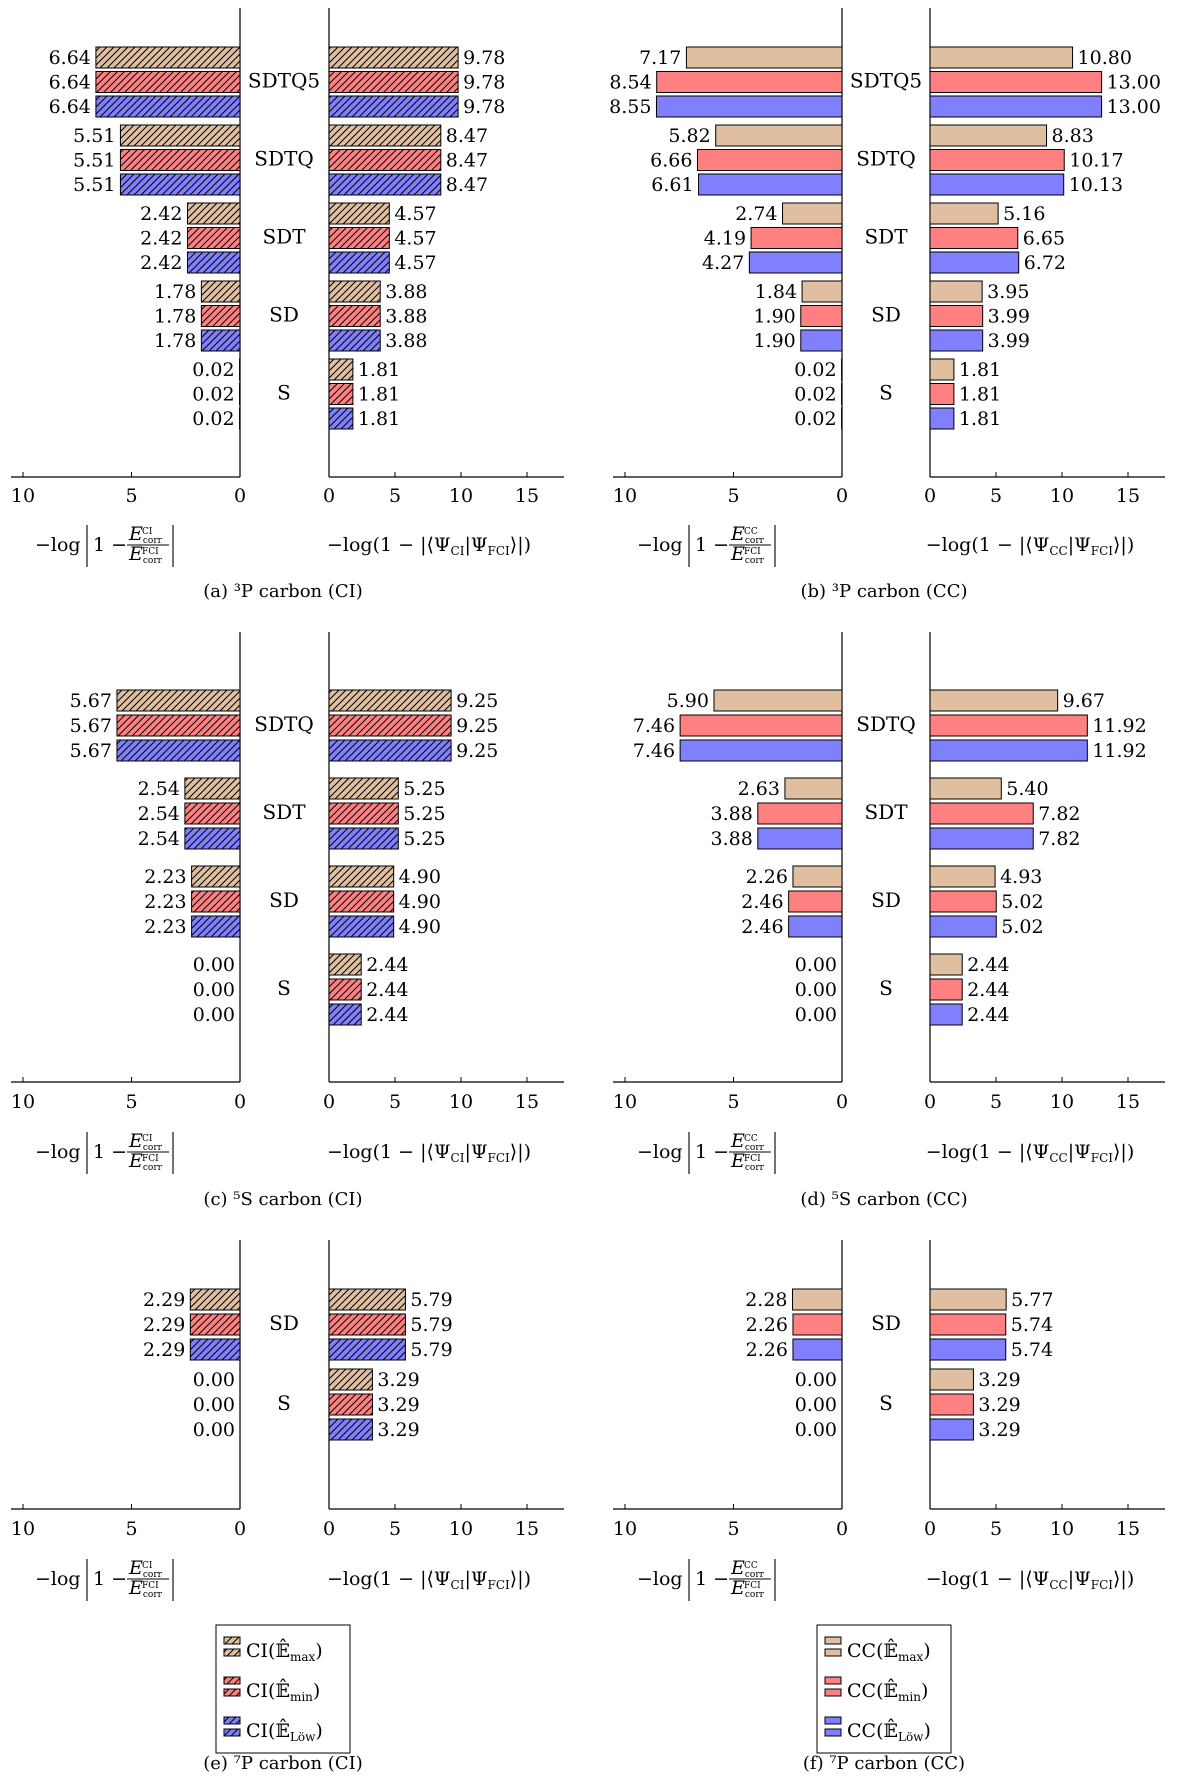  What do you see at coordinates (1030, 1153) in the screenshot?
I see `right-axis-label: −log(1 − |⟨ΨCC|ΨFCI⟩|)` at bounding box center [1030, 1153].